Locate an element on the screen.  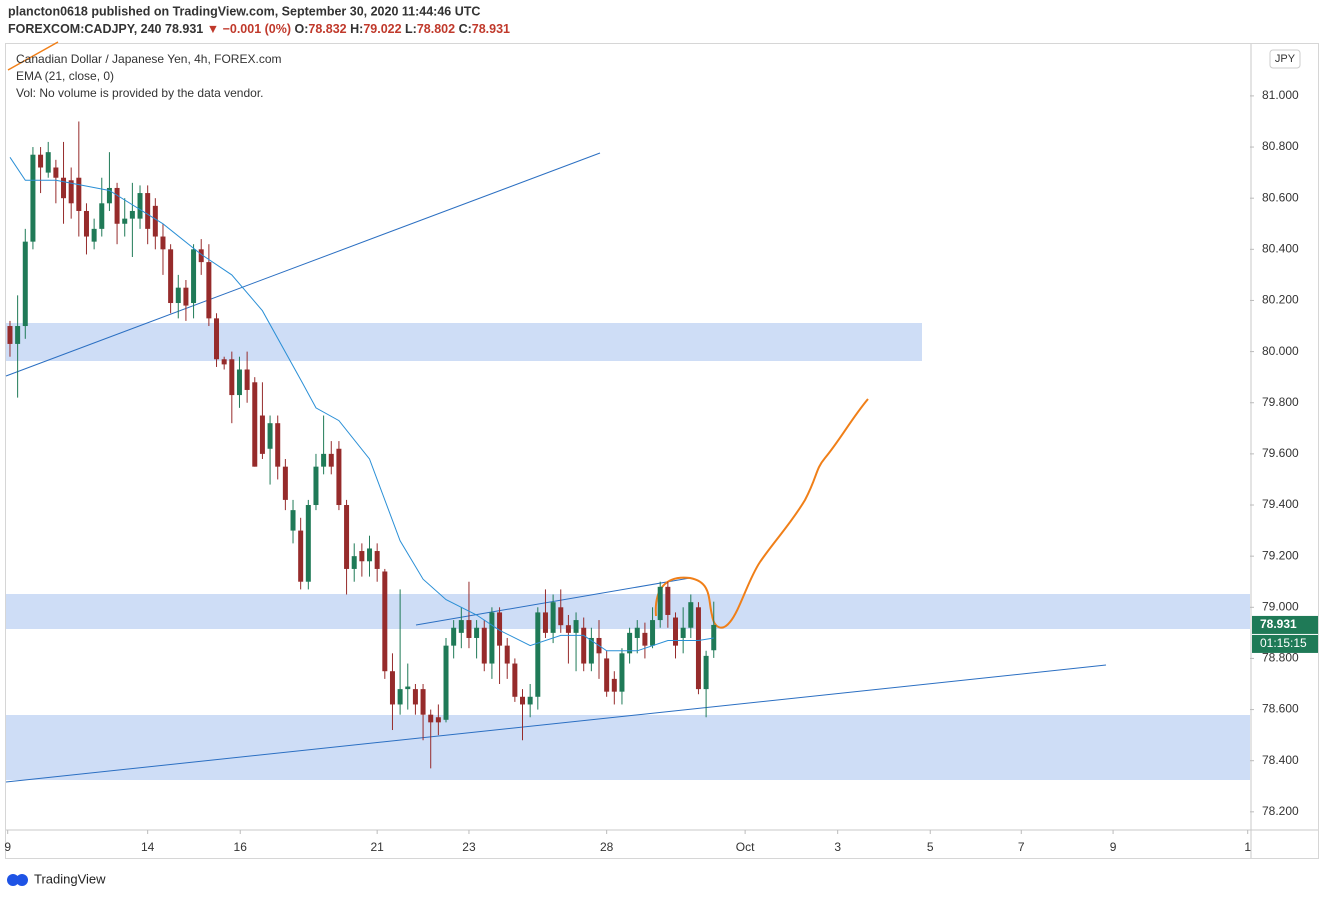
currency-label: JPY is located at coordinates (1285, 59).